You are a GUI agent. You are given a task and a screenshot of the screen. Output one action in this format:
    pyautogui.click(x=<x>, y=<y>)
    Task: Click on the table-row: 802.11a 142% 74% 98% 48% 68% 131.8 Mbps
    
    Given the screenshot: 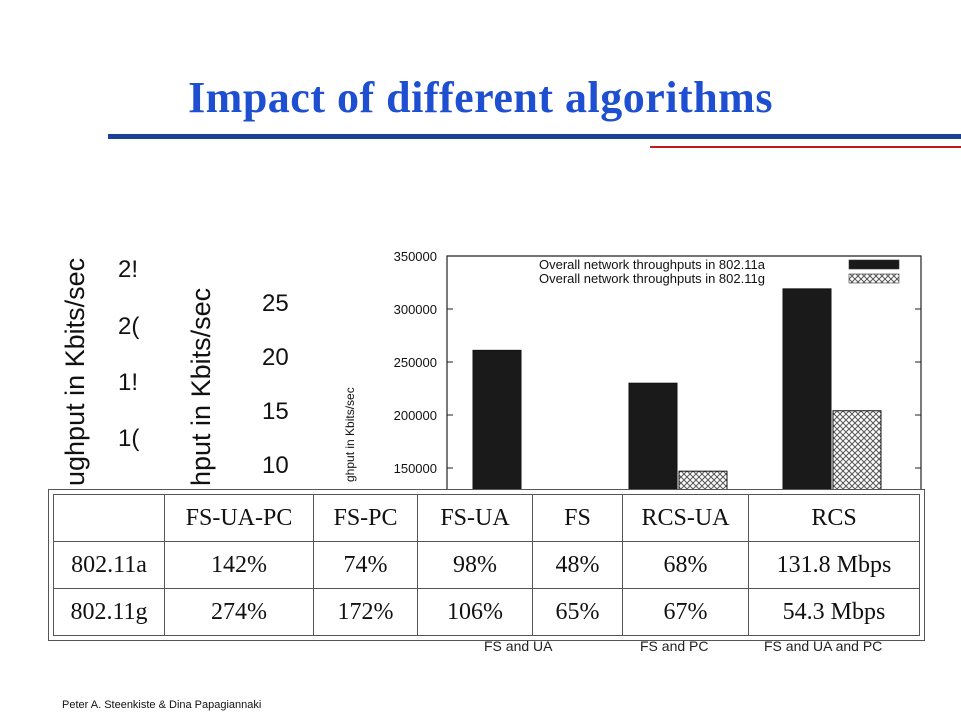 What is the action you would take?
    pyautogui.click(x=486, y=565)
    